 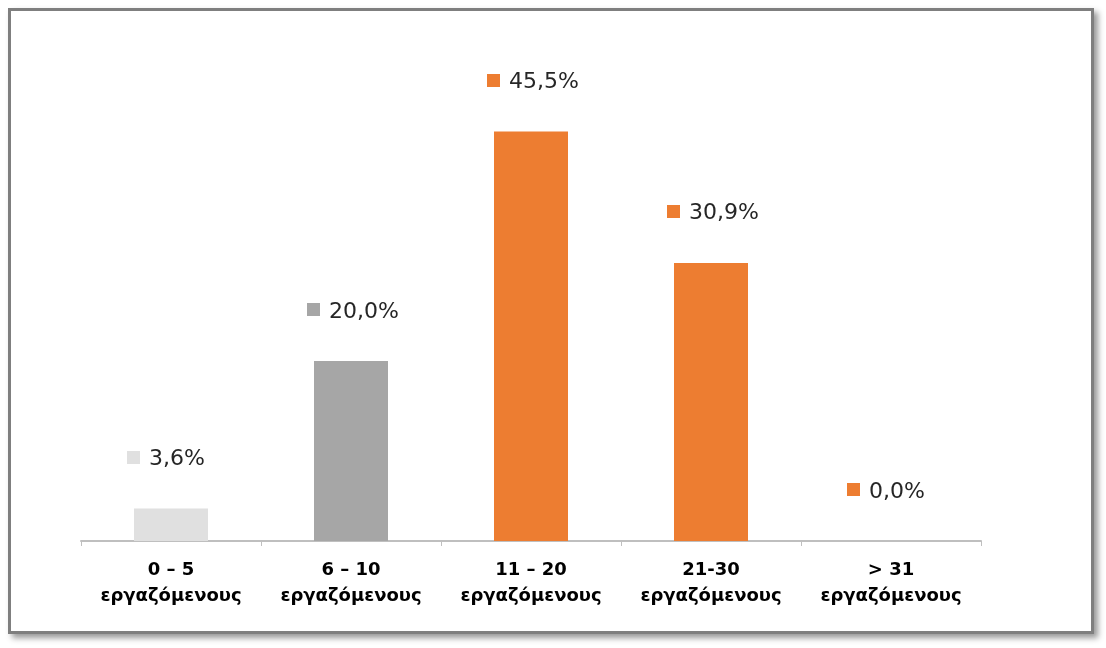 What do you see at coordinates (177, 458) in the screenshot?
I see `data-label: 3,6%` at bounding box center [177, 458].